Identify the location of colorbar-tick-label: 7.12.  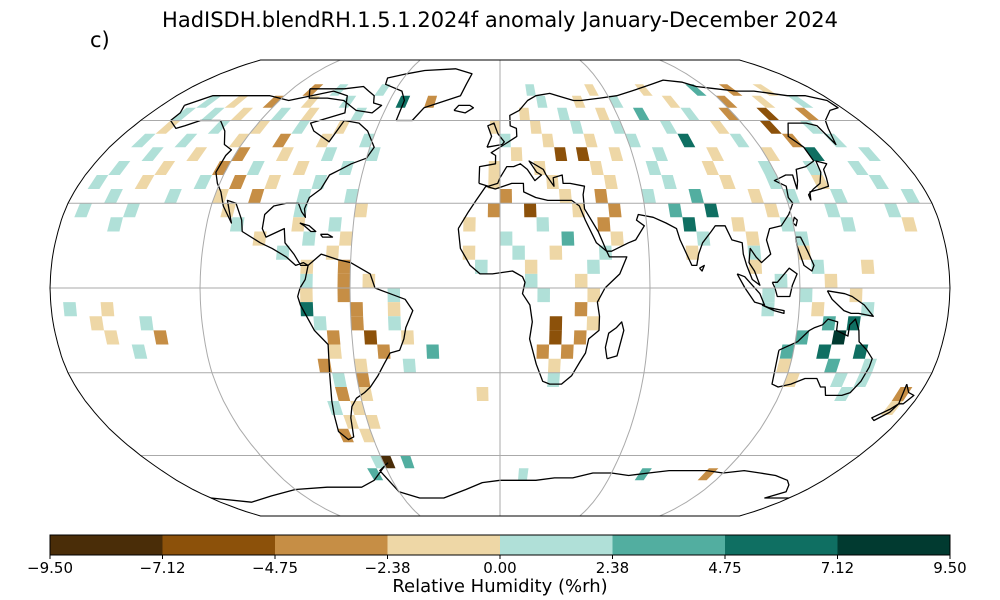
(837, 568).